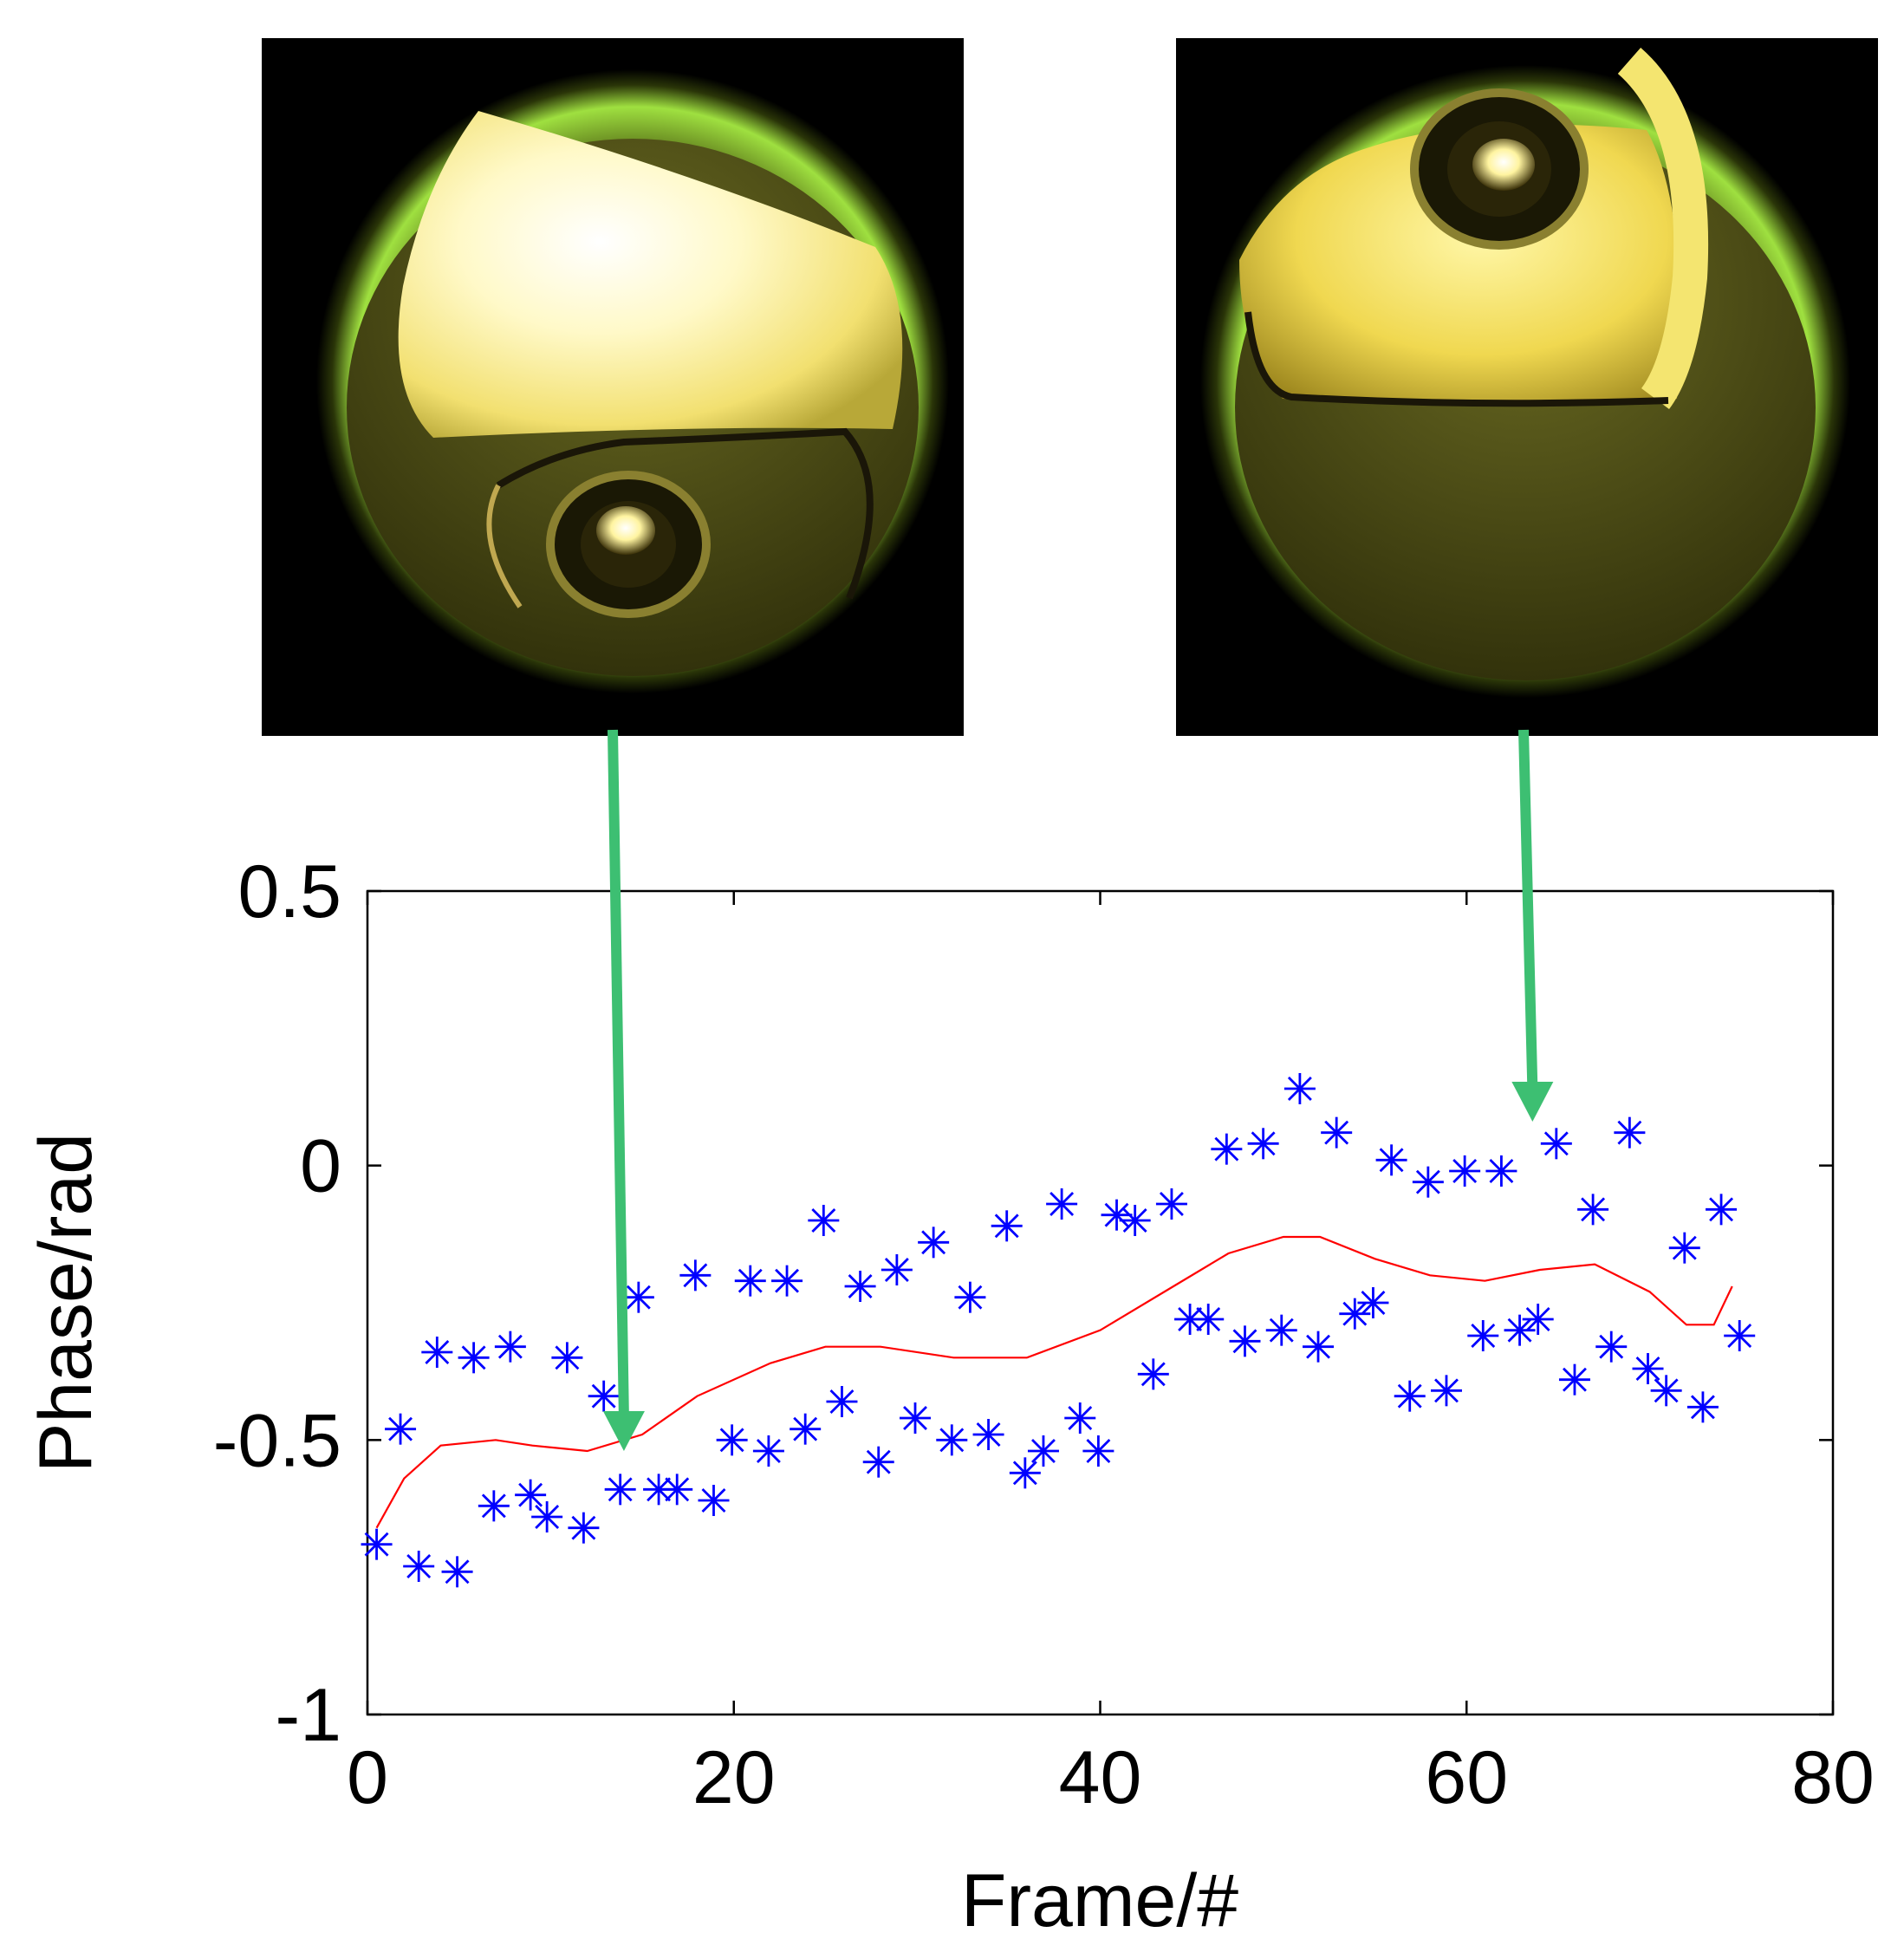 The image size is (1904, 1939). I want to click on y-tick-label: 0.5, so click(289, 892).